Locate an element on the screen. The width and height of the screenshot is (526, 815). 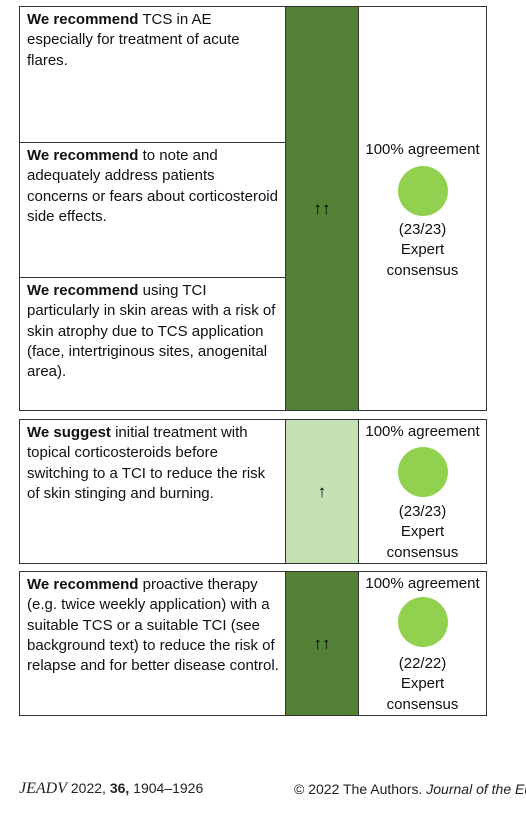
journal-full-name: Journal of the Eu is located at coordinates (476, 789).